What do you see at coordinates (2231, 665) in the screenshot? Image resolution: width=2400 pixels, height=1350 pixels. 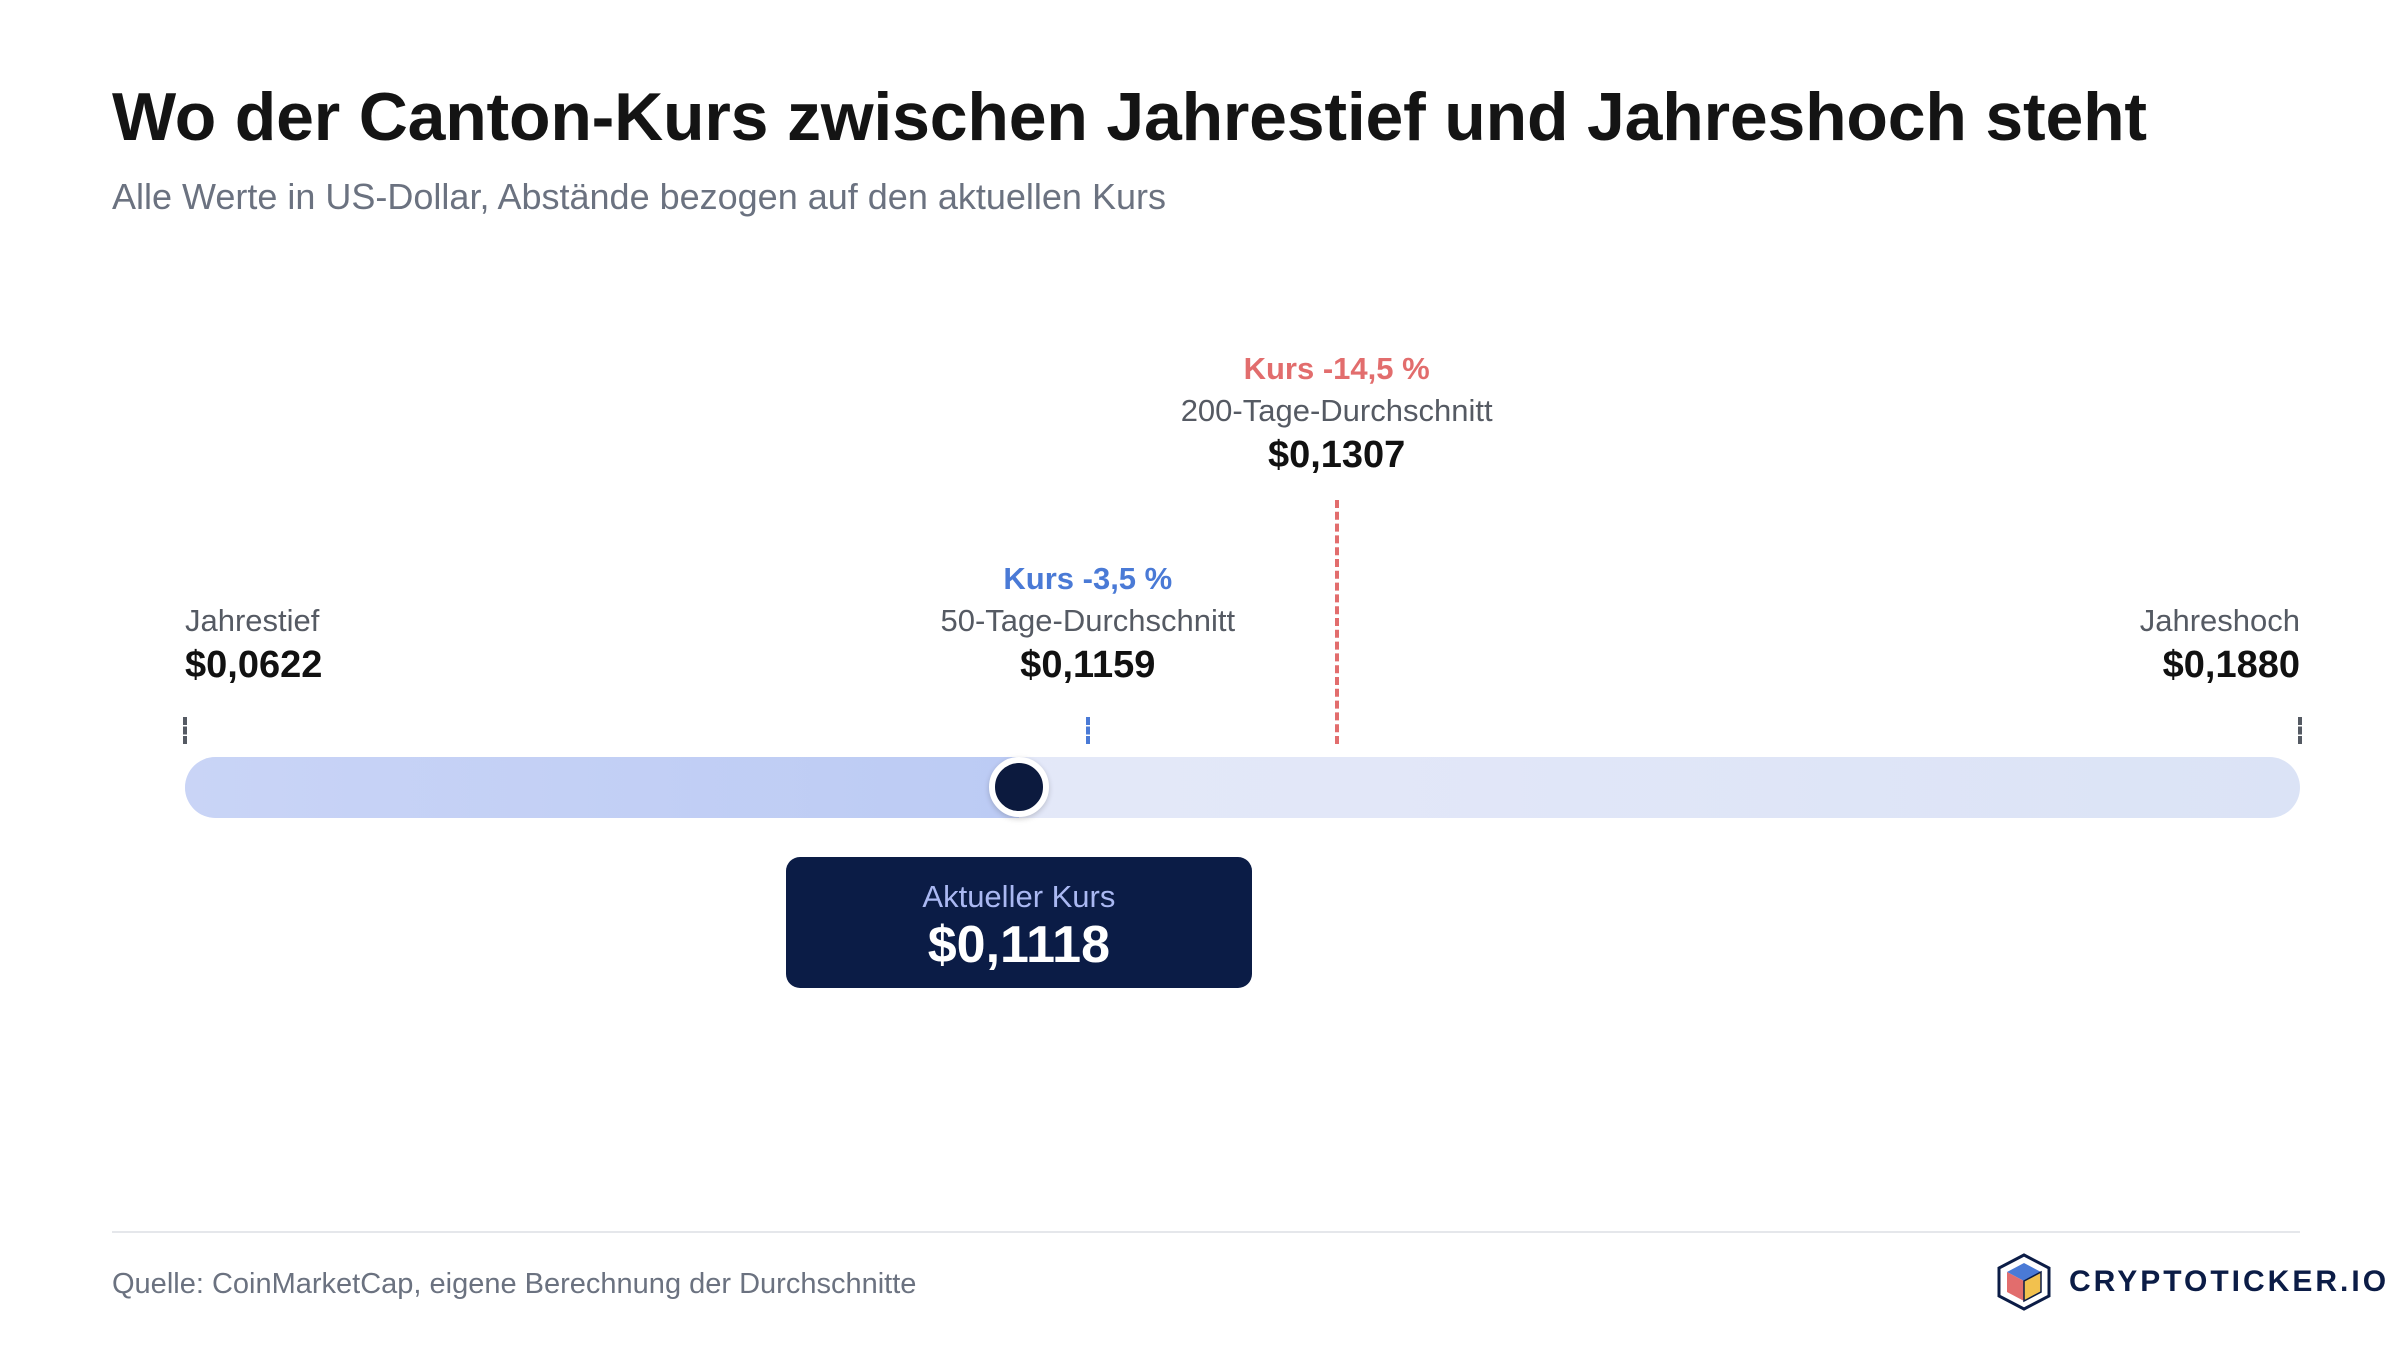 I see `year-high-value: $0,1880` at bounding box center [2231, 665].